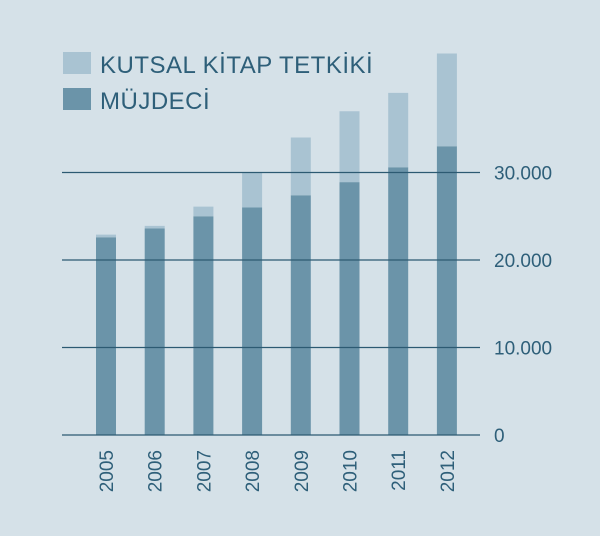 This screenshot has width=600, height=536. Describe the element at coordinates (155, 101) in the screenshot. I see `legend-label-publisher: MÜJDECİ` at that location.